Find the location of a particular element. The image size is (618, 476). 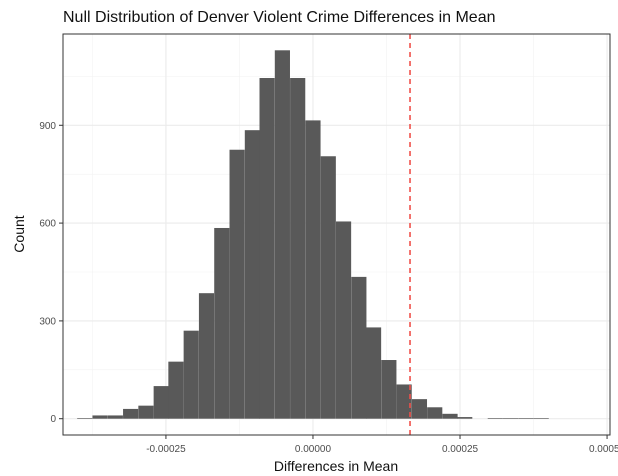

y-tick-label: 300 is located at coordinates (47, 321).